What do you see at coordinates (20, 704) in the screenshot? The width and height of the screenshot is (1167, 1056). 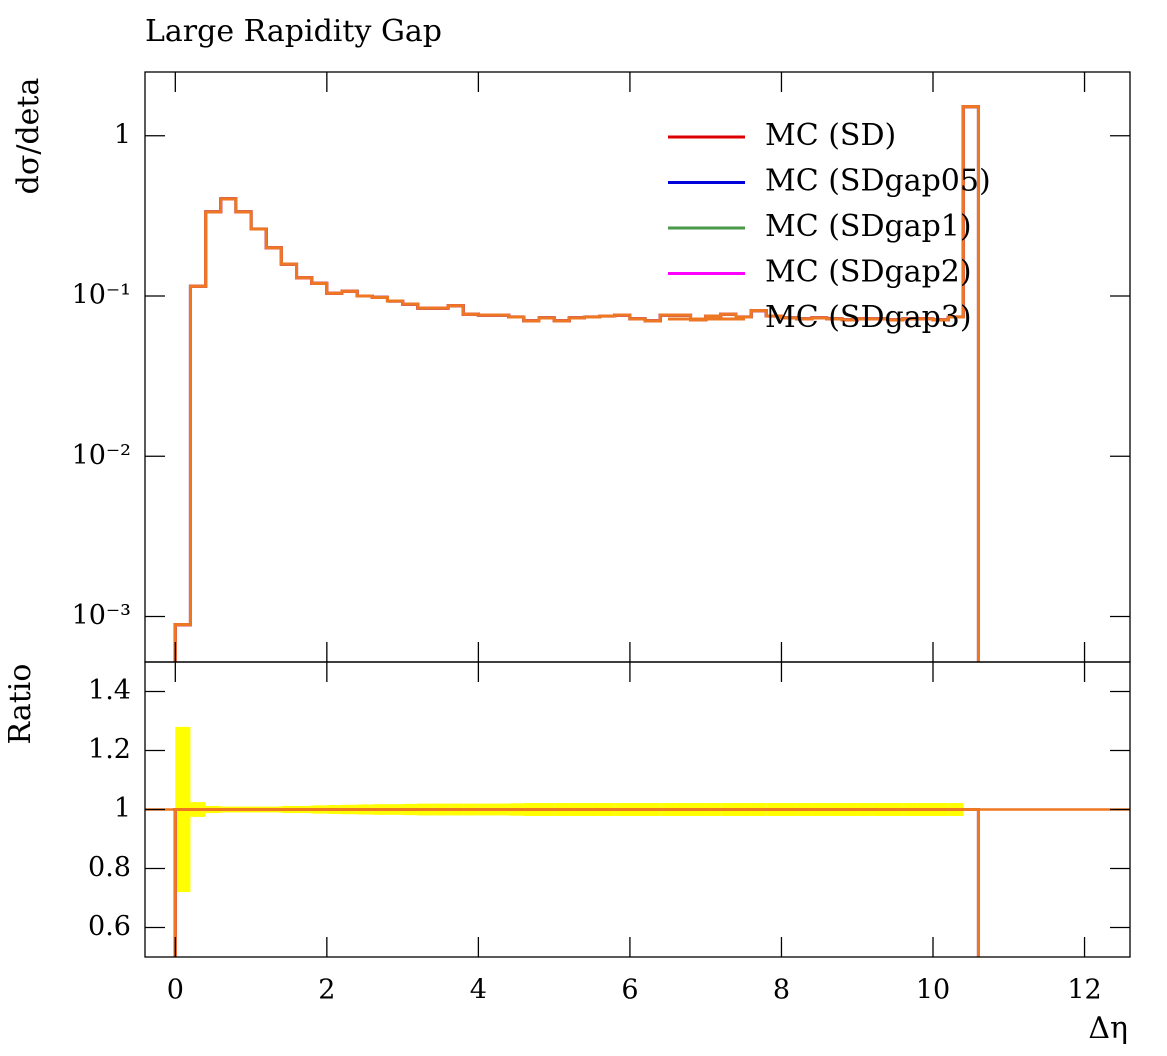 I see `ratio-axis-label: Ratio` at bounding box center [20, 704].